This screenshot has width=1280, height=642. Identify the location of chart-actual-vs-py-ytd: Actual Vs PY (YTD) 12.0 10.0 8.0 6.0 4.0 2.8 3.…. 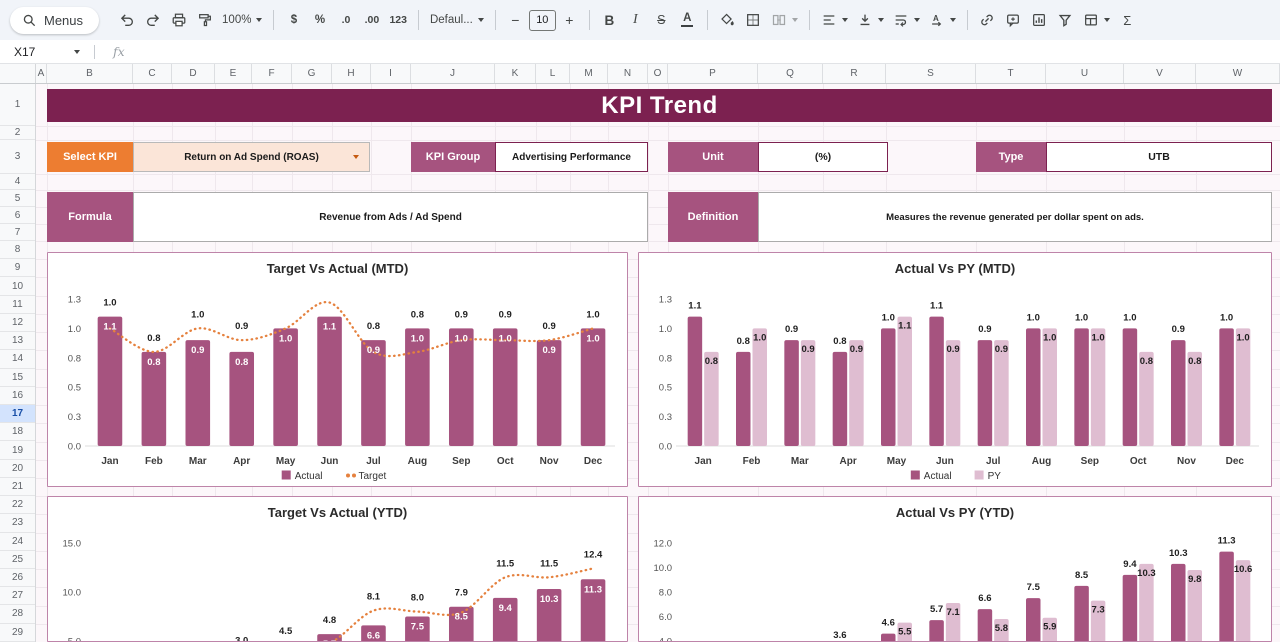
(955, 569).